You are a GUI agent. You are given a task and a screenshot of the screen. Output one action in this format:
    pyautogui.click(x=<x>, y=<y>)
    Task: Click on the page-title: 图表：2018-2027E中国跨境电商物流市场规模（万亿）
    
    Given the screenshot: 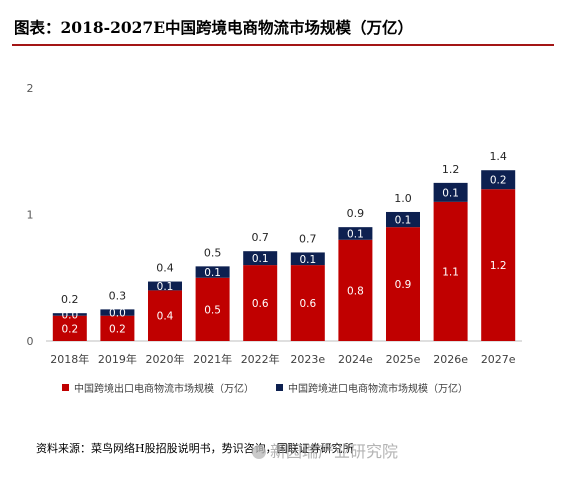 What is the action you would take?
    pyautogui.click(x=214, y=27)
    